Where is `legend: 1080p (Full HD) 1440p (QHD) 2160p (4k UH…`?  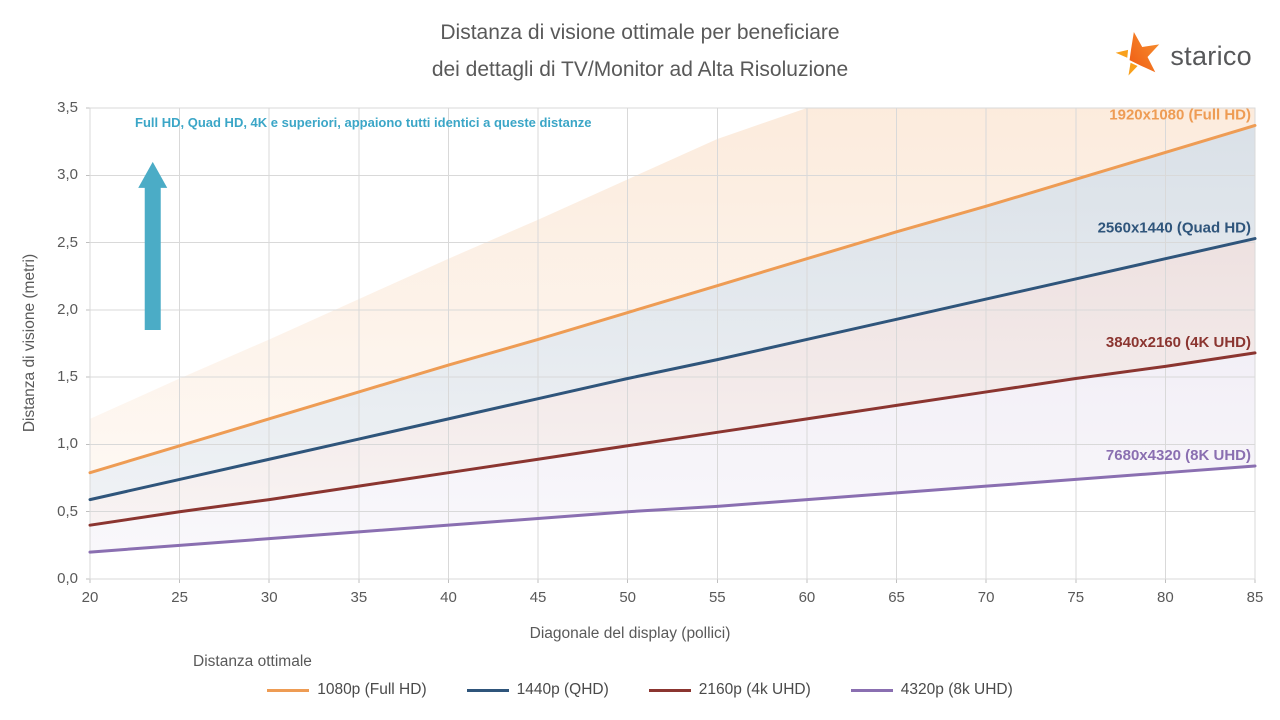 legend: 1080p (Full HD) 1440p (QHD) 2160p (4k UH… is located at coordinates (640, 690).